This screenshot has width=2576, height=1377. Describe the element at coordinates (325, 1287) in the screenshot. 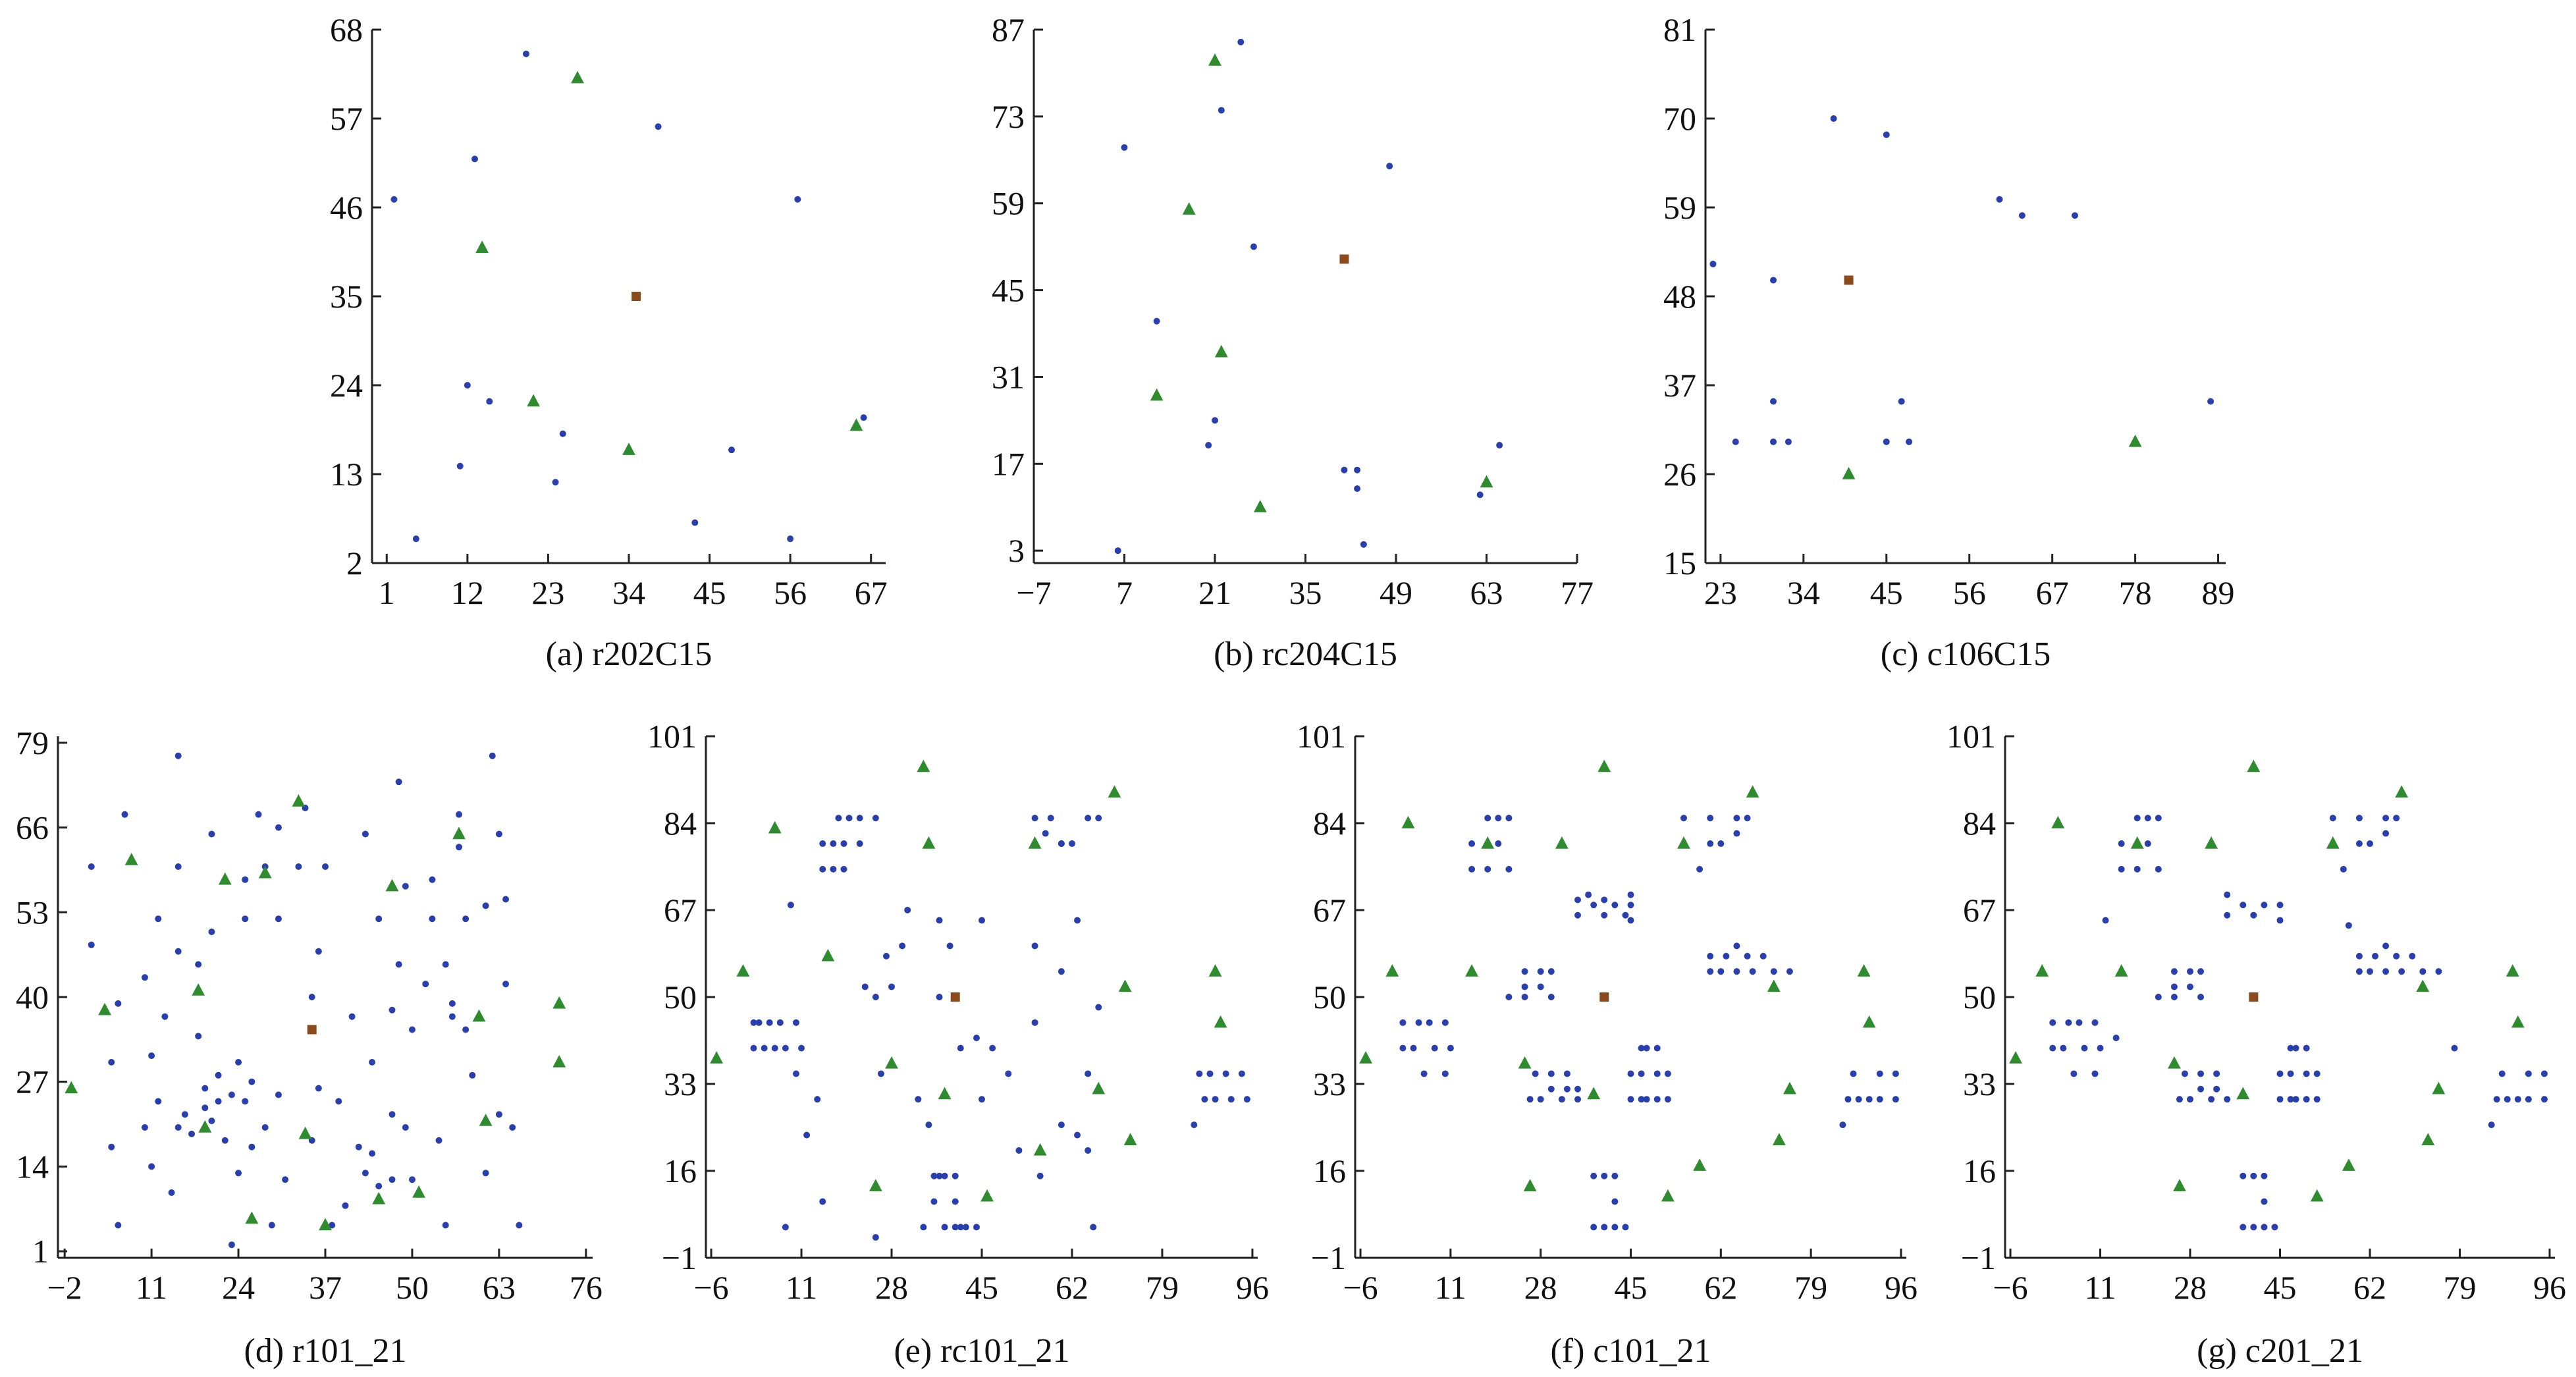

I see `x-tick-label: 37` at that location.